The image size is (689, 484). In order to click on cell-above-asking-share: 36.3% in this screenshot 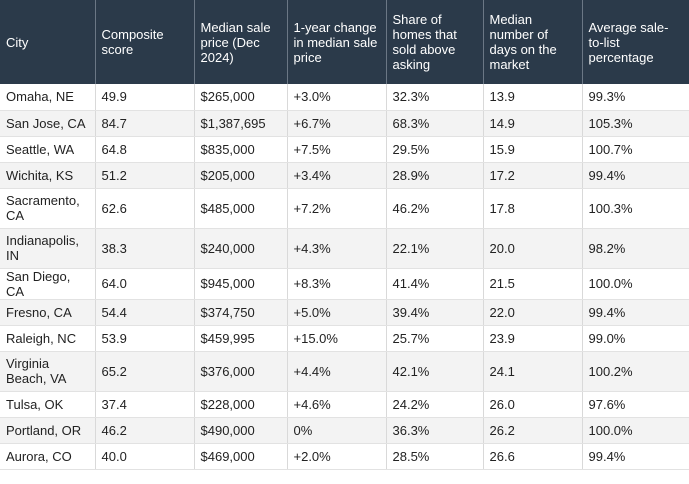, I will do `click(435, 430)`.